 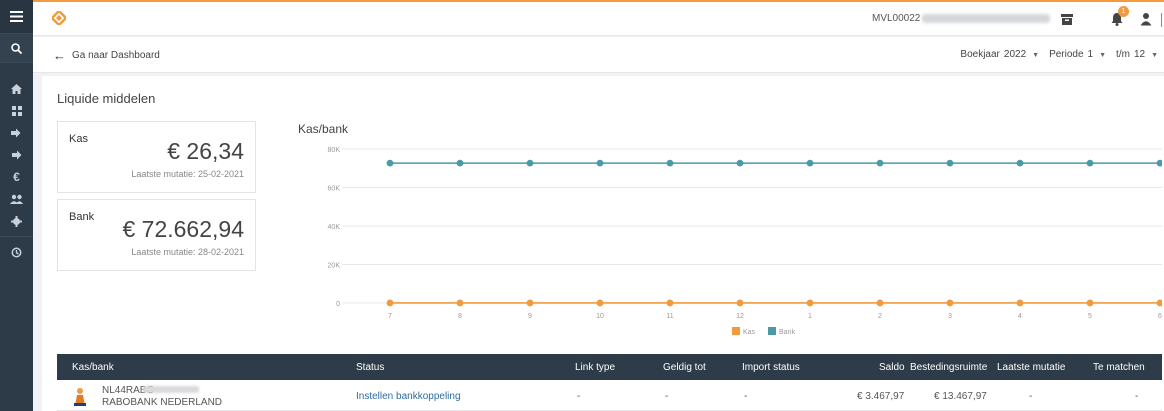 What do you see at coordinates (59, 55) in the screenshot?
I see `arrow-left-icon: ←` at bounding box center [59, 55].